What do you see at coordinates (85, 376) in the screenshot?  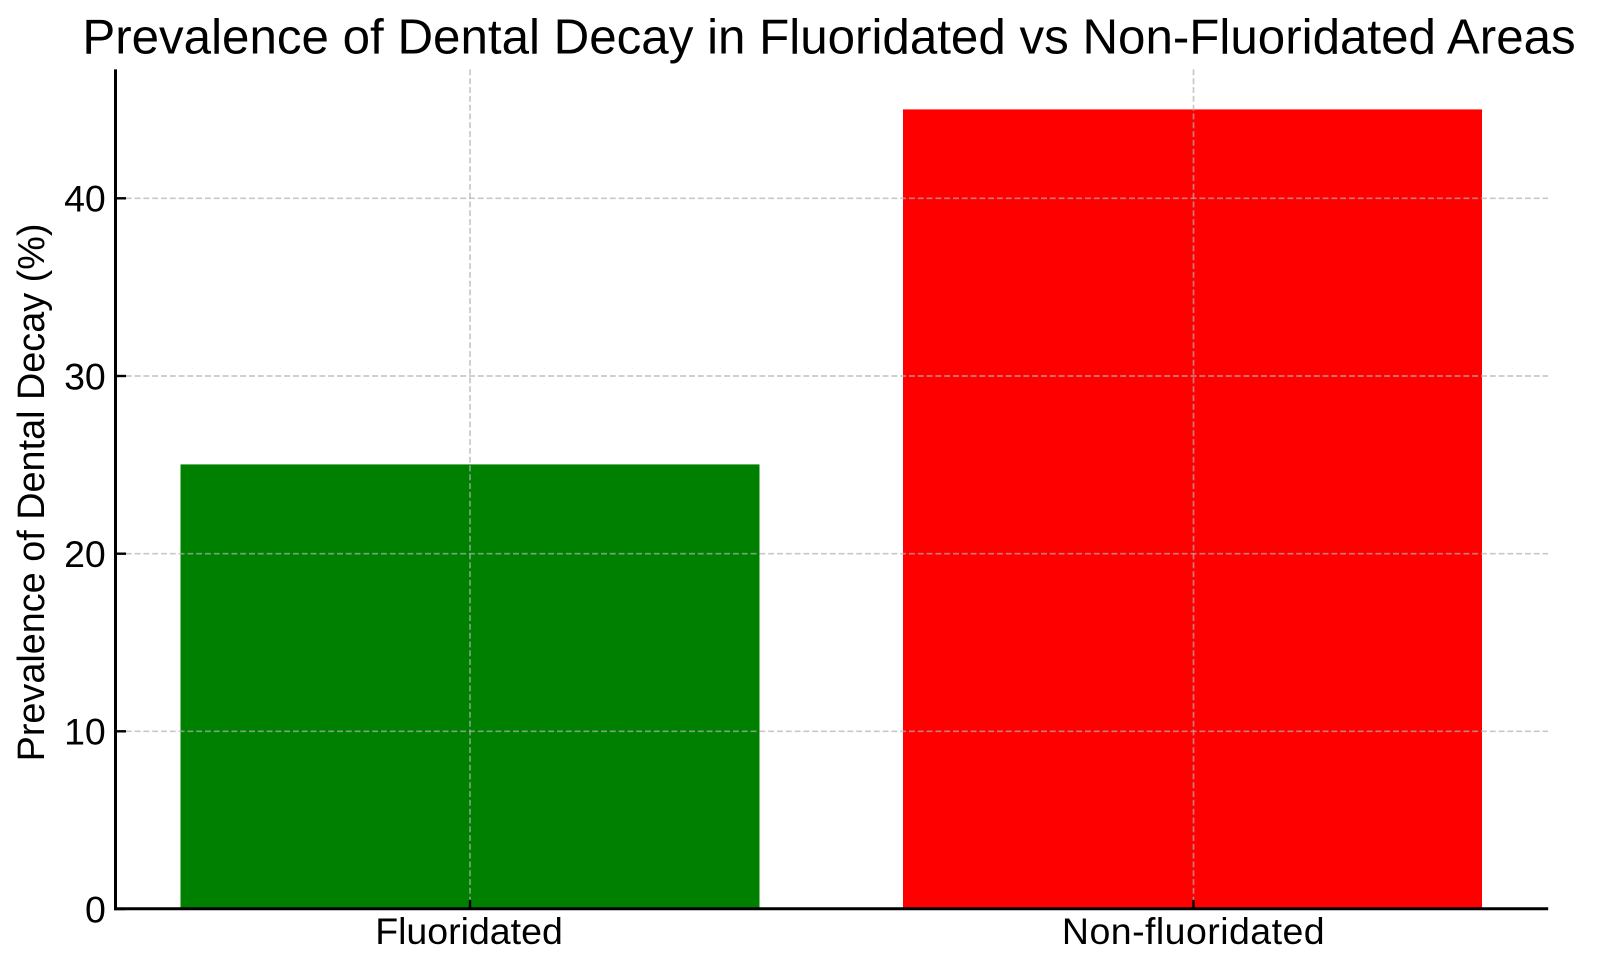 I see `svg-text: 30` at bounding box center [85, 376].